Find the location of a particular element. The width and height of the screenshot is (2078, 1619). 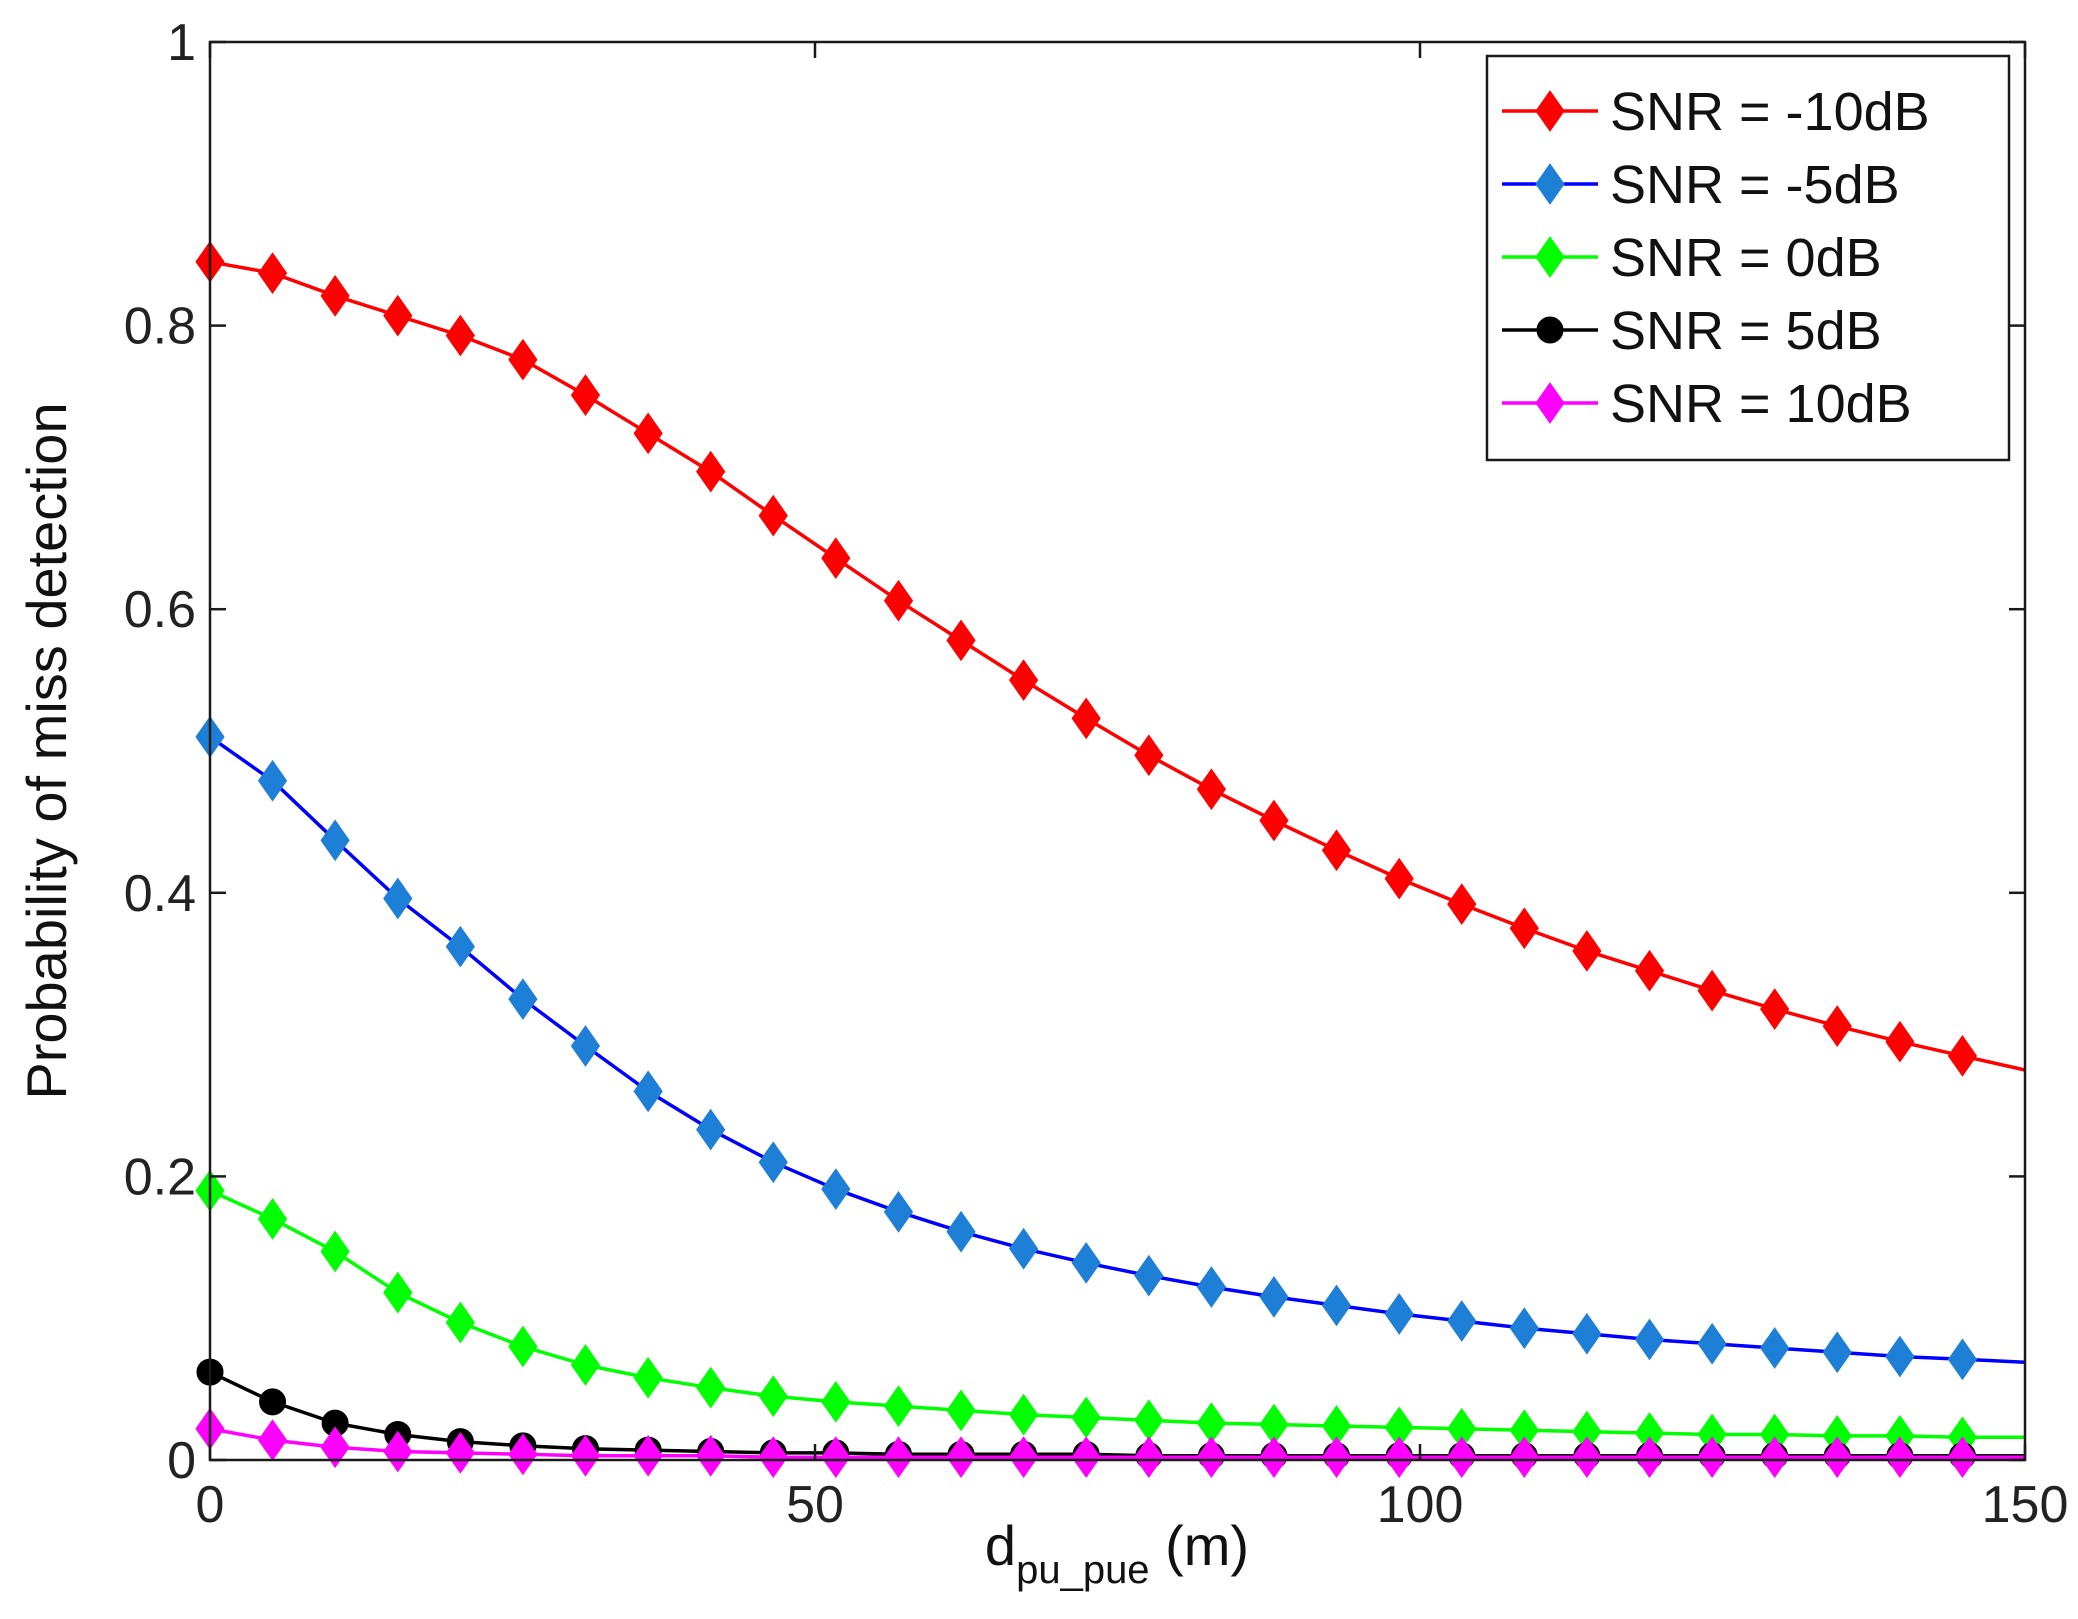

legend-entry: SNR = 10dB is located at coordinates (1707, 404).